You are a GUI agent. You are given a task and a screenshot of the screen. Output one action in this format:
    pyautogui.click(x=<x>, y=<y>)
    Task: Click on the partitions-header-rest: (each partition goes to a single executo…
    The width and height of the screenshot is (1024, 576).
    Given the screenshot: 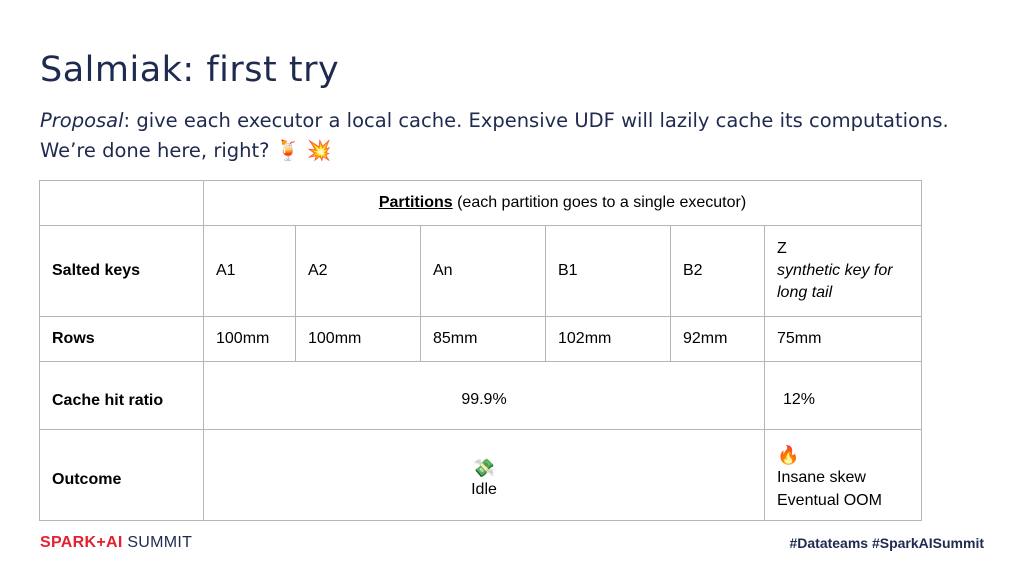 What is the action you would take?
    pyautogui.click(x=599, y=202)
    